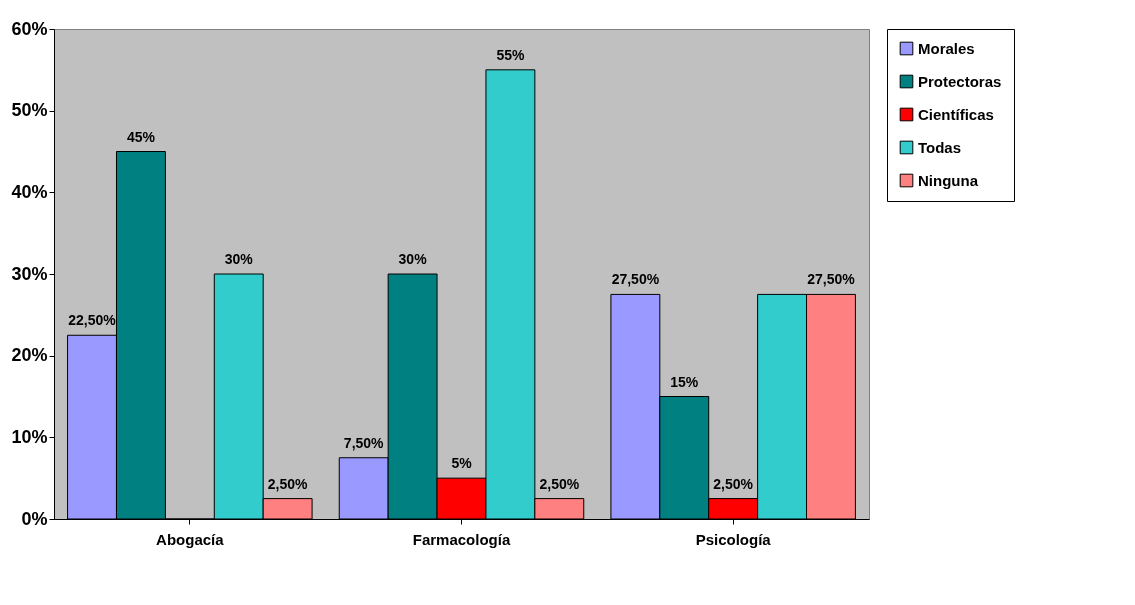  What do you see at coordinates (948, 180) in the screenshot?
I see `legend-label: Ninguna` at bounding box center [948, 180].